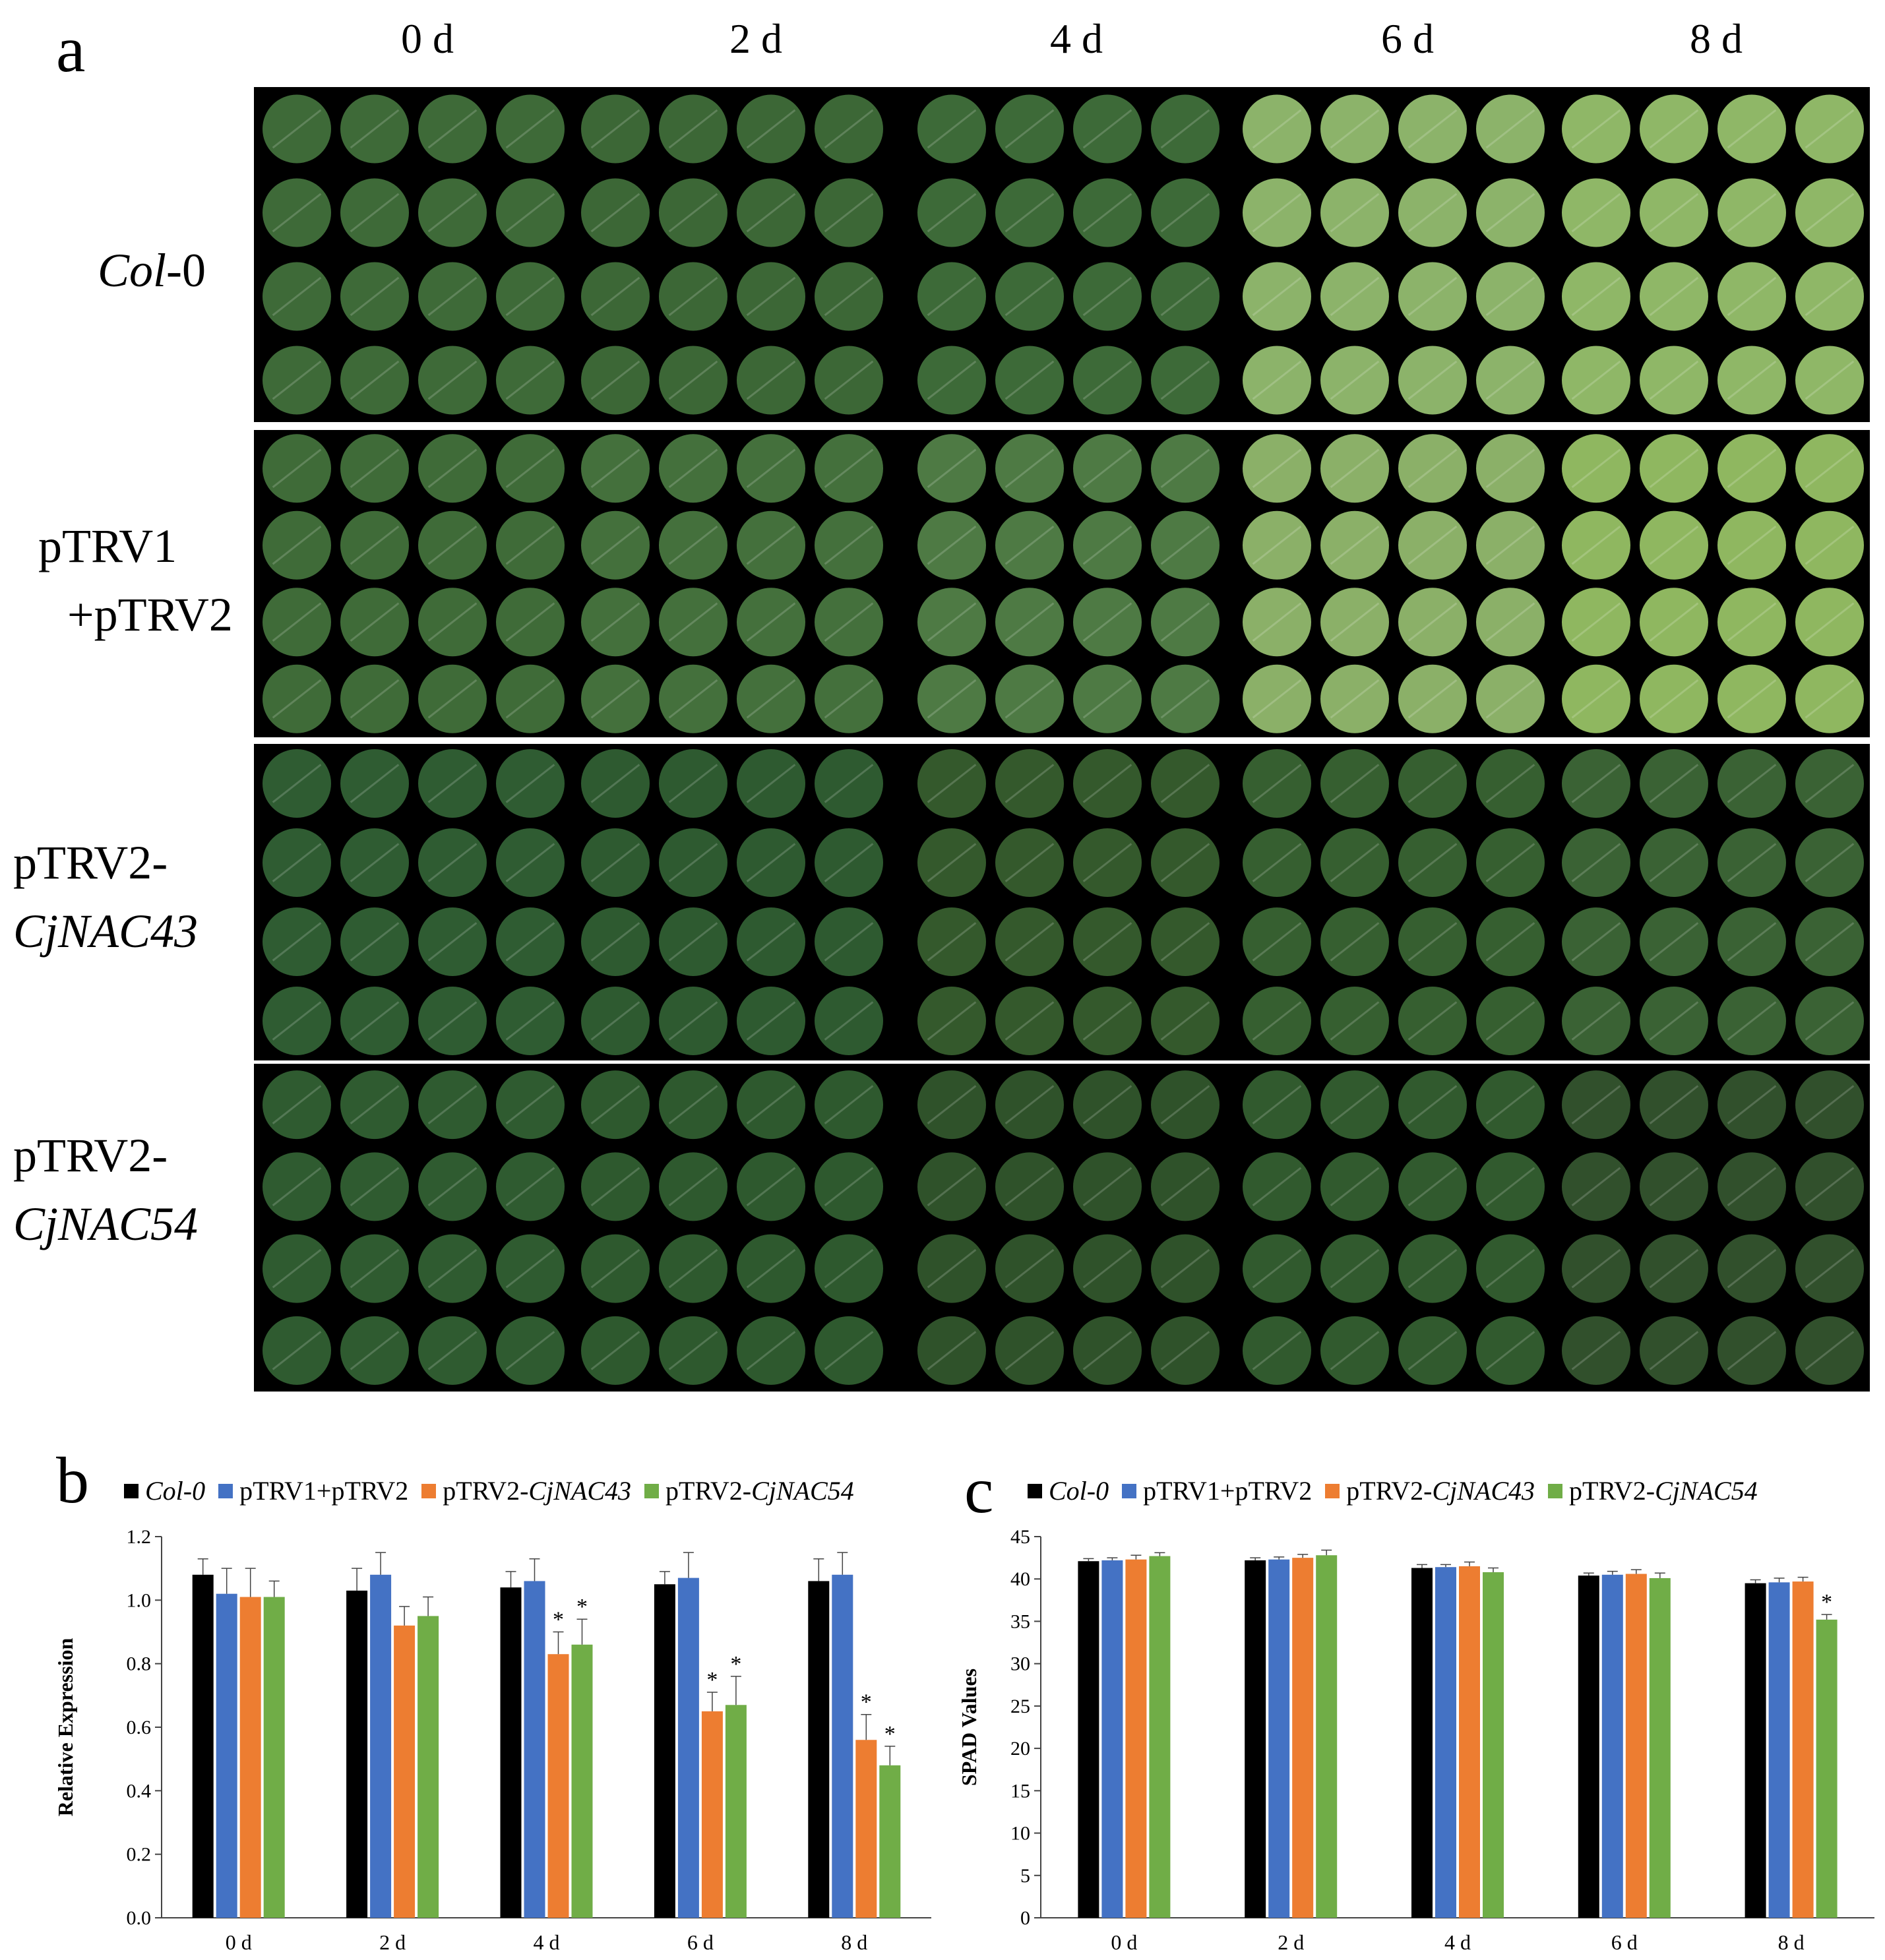  I want to click on x-tick-label: 2 d, so click(392, 1942).